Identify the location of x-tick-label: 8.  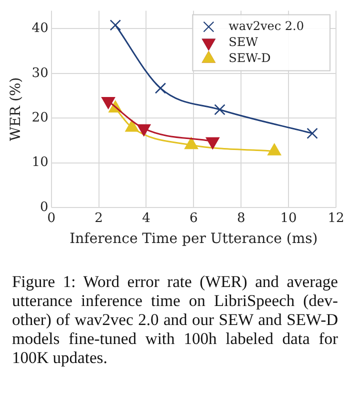
(241, 218).